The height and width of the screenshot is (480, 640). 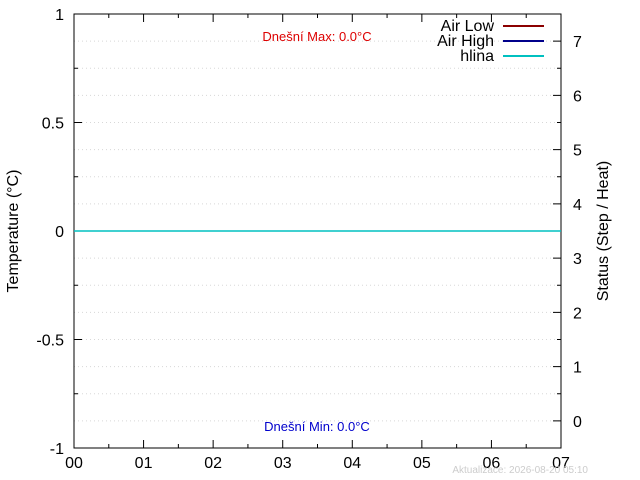 I want to click on y2-tick-label: 1, so click(x=577, y=368).